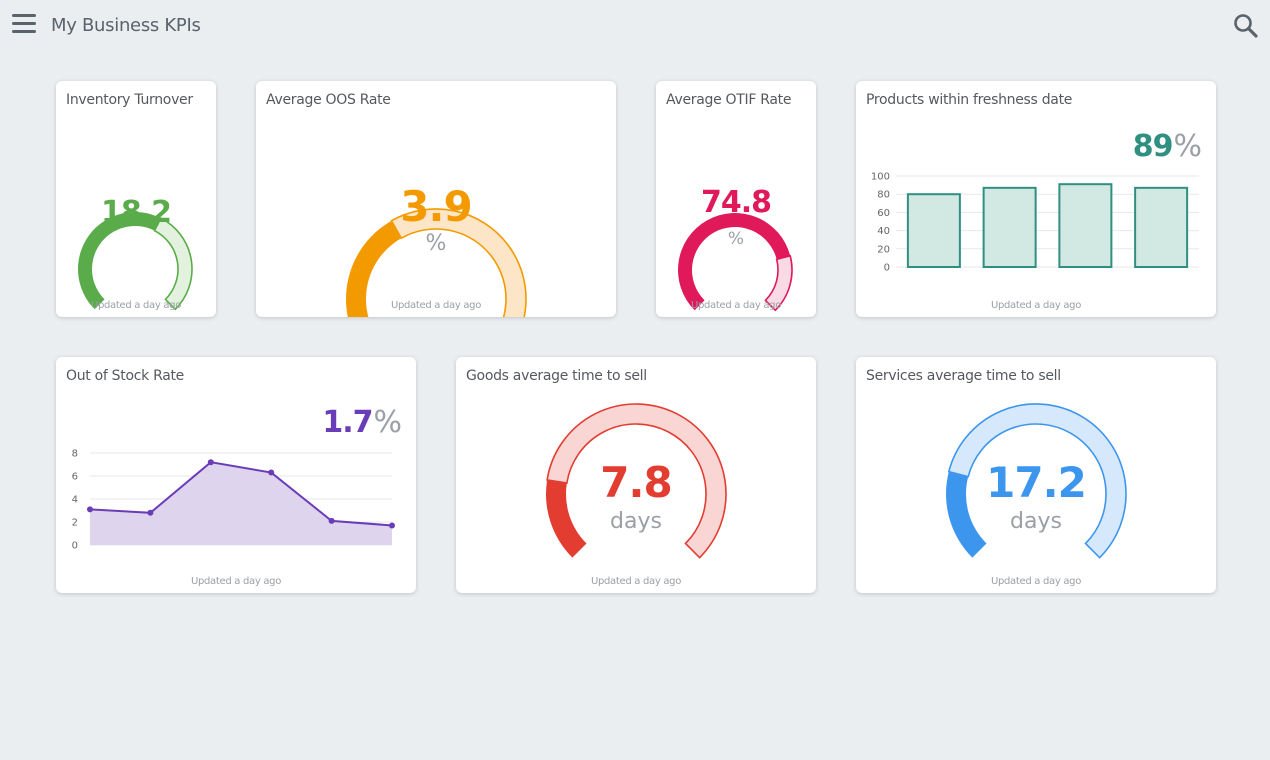 The image size is (1270, 760). I want to click on freshness-unit: %, so click(1187, 146).